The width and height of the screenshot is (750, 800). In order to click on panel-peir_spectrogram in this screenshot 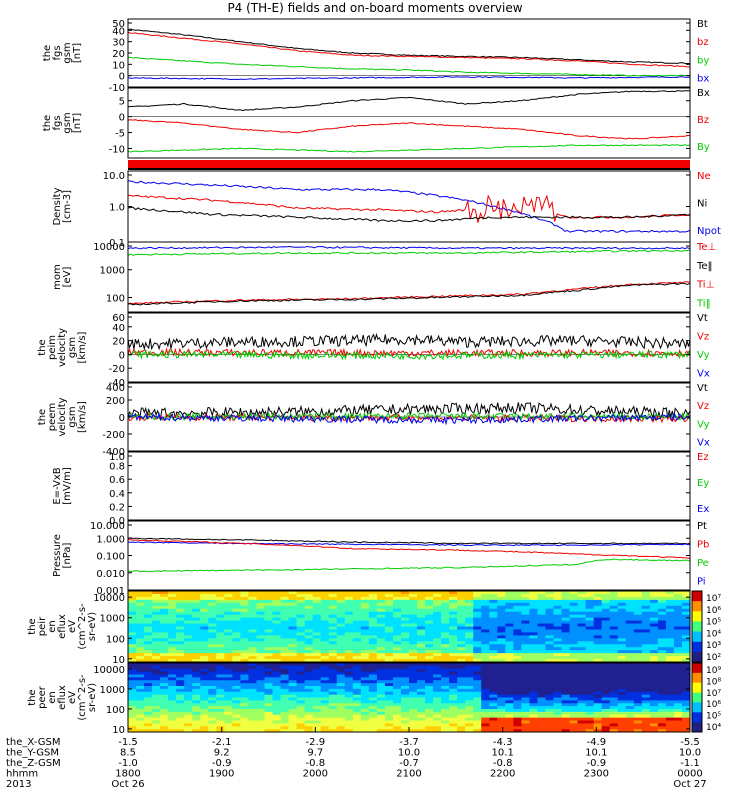, I will do `click(415, 626)`.